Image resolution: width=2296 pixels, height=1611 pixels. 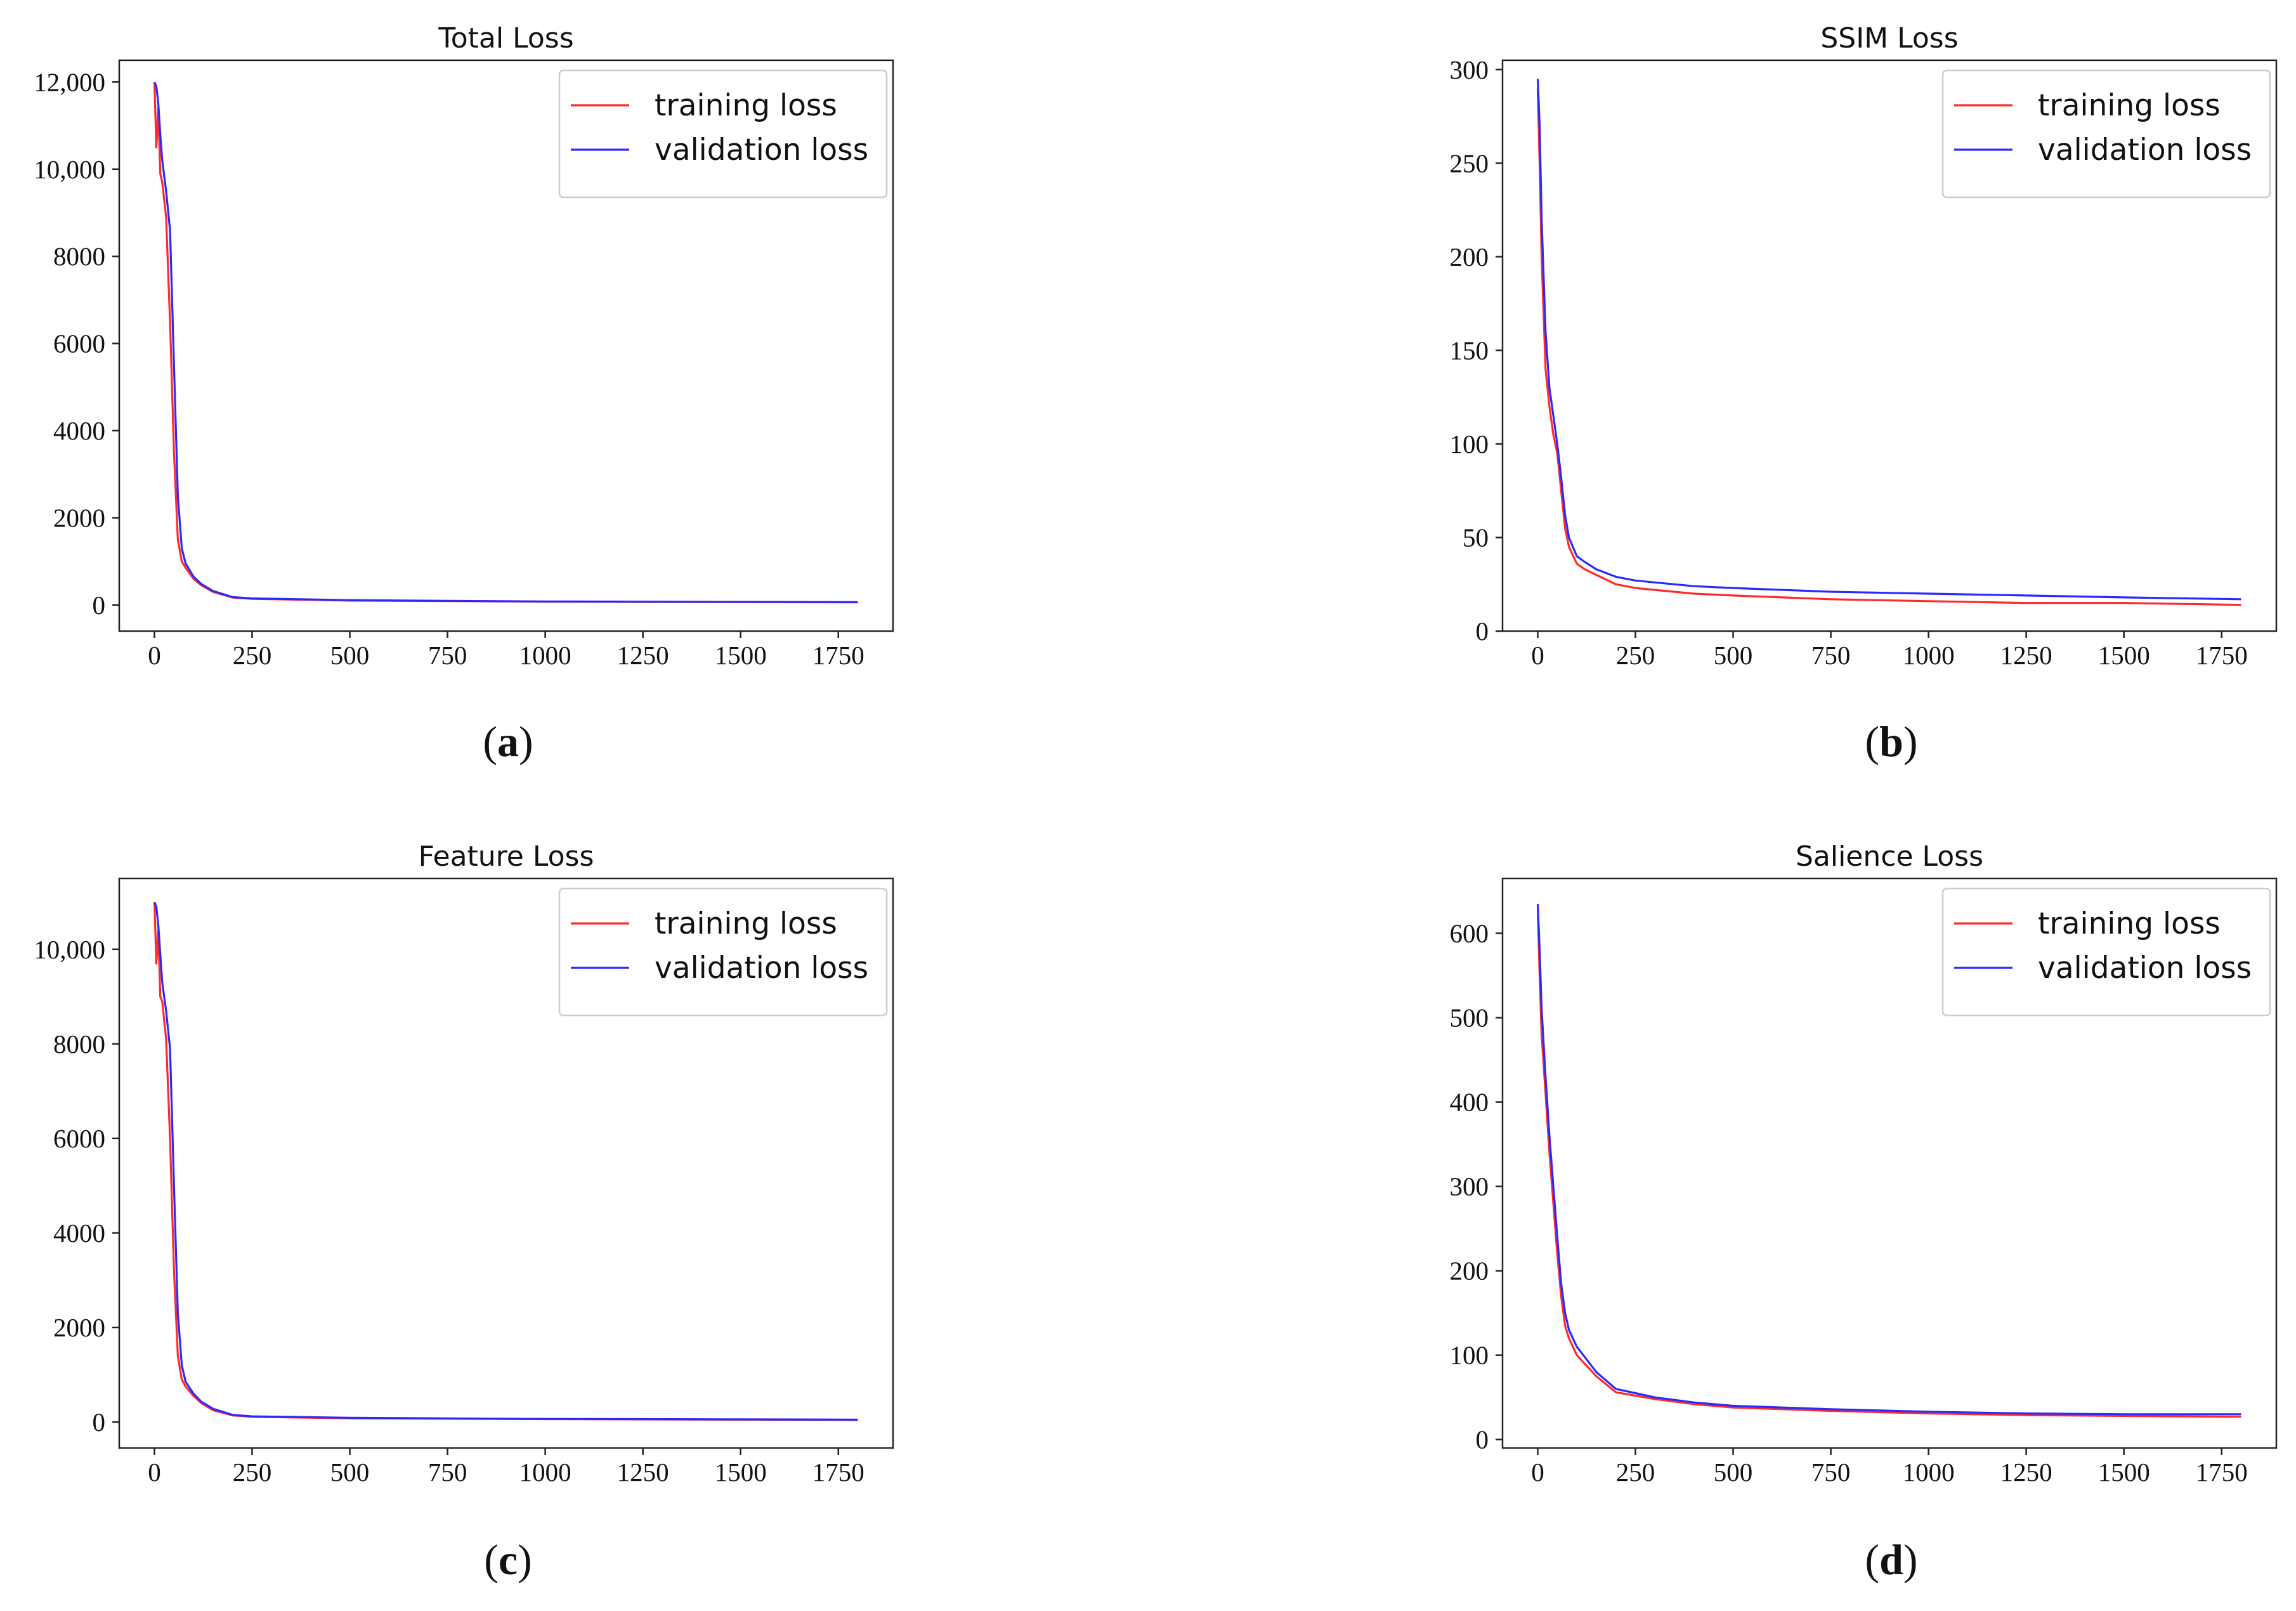 I want to click on panel-letter: b, so click(x=1891, y=741).